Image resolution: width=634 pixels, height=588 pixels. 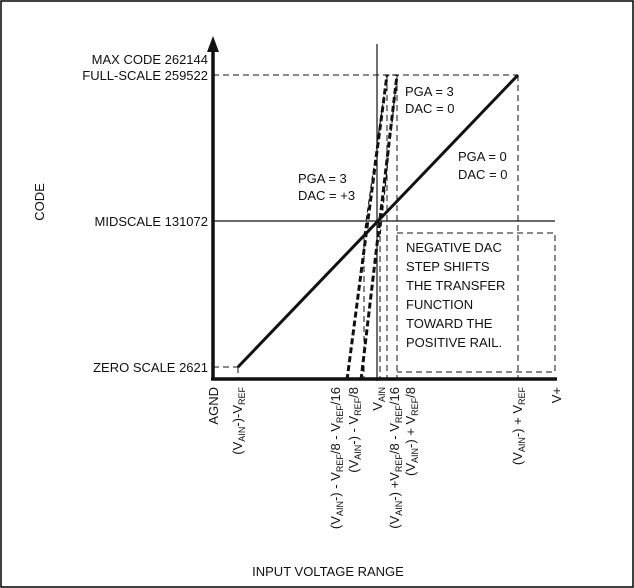 I want to click on x-tick-vplus: V+, so click(x=556, y=395).